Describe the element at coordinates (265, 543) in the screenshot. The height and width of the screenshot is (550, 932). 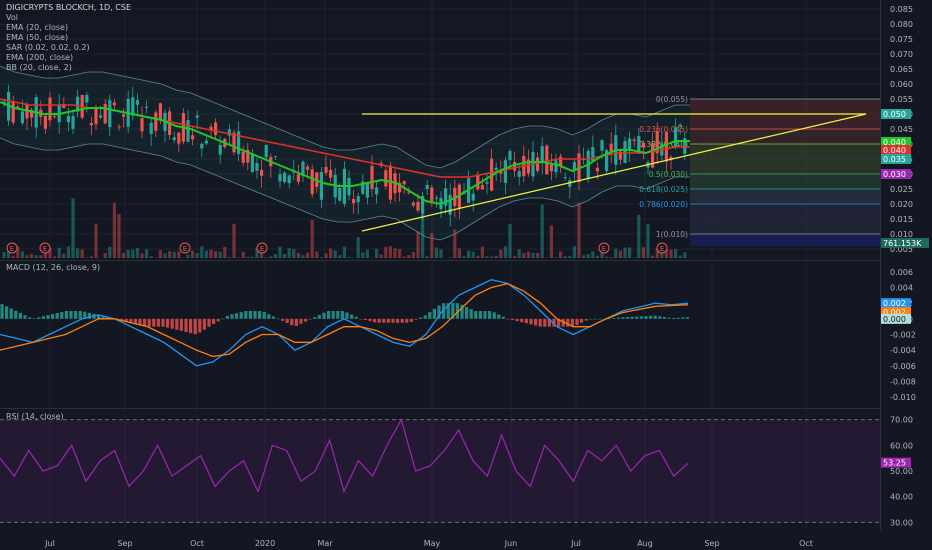
I see `x-tick-label: 2020` at that location.